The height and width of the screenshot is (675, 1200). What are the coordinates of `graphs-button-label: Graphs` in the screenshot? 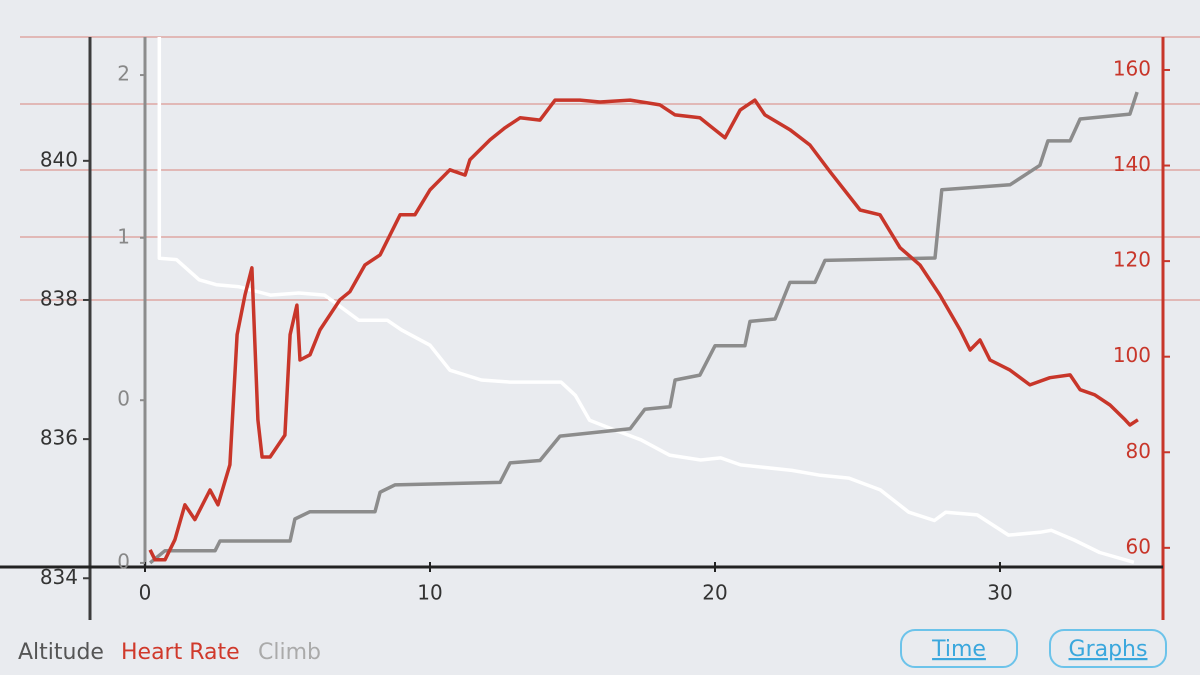 It's located at (1108, 649).